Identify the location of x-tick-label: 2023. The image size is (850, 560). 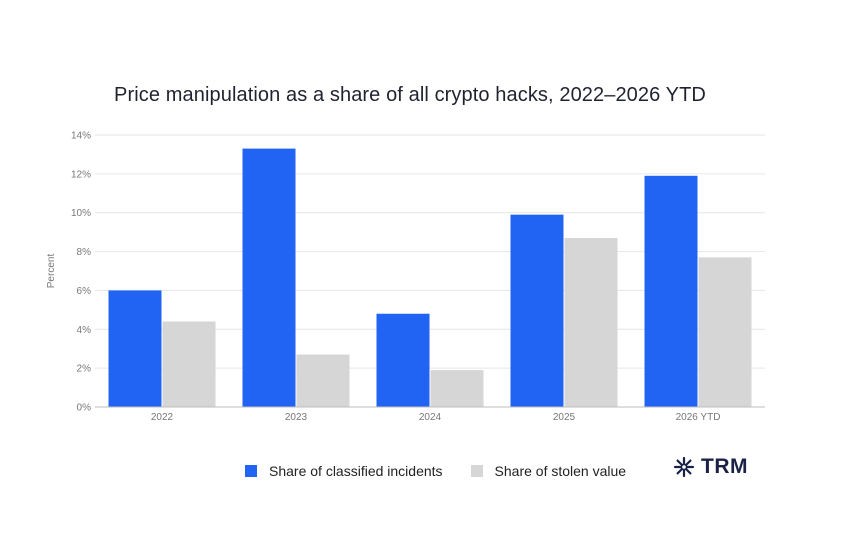
(296, 417).